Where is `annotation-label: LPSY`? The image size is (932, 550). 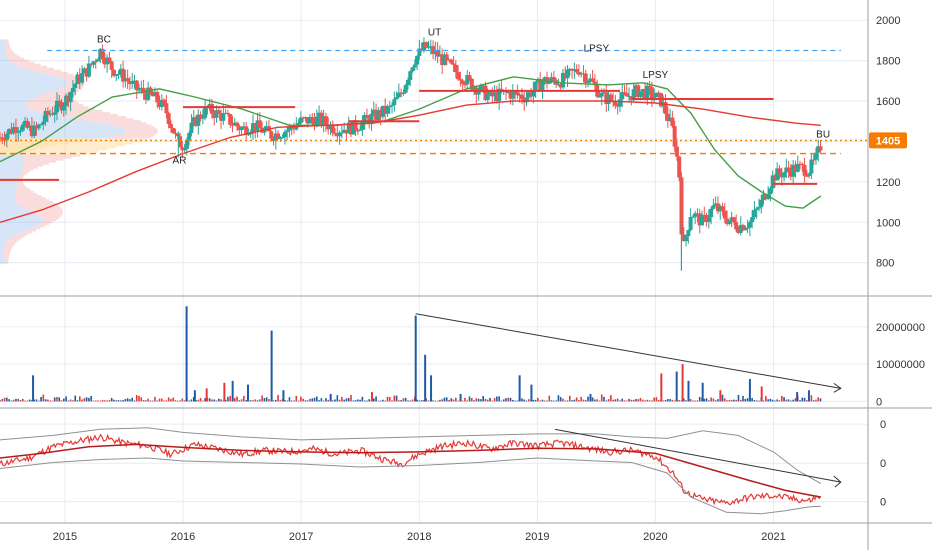 annotation-label: LPSY is located at coordinates (656, 75).